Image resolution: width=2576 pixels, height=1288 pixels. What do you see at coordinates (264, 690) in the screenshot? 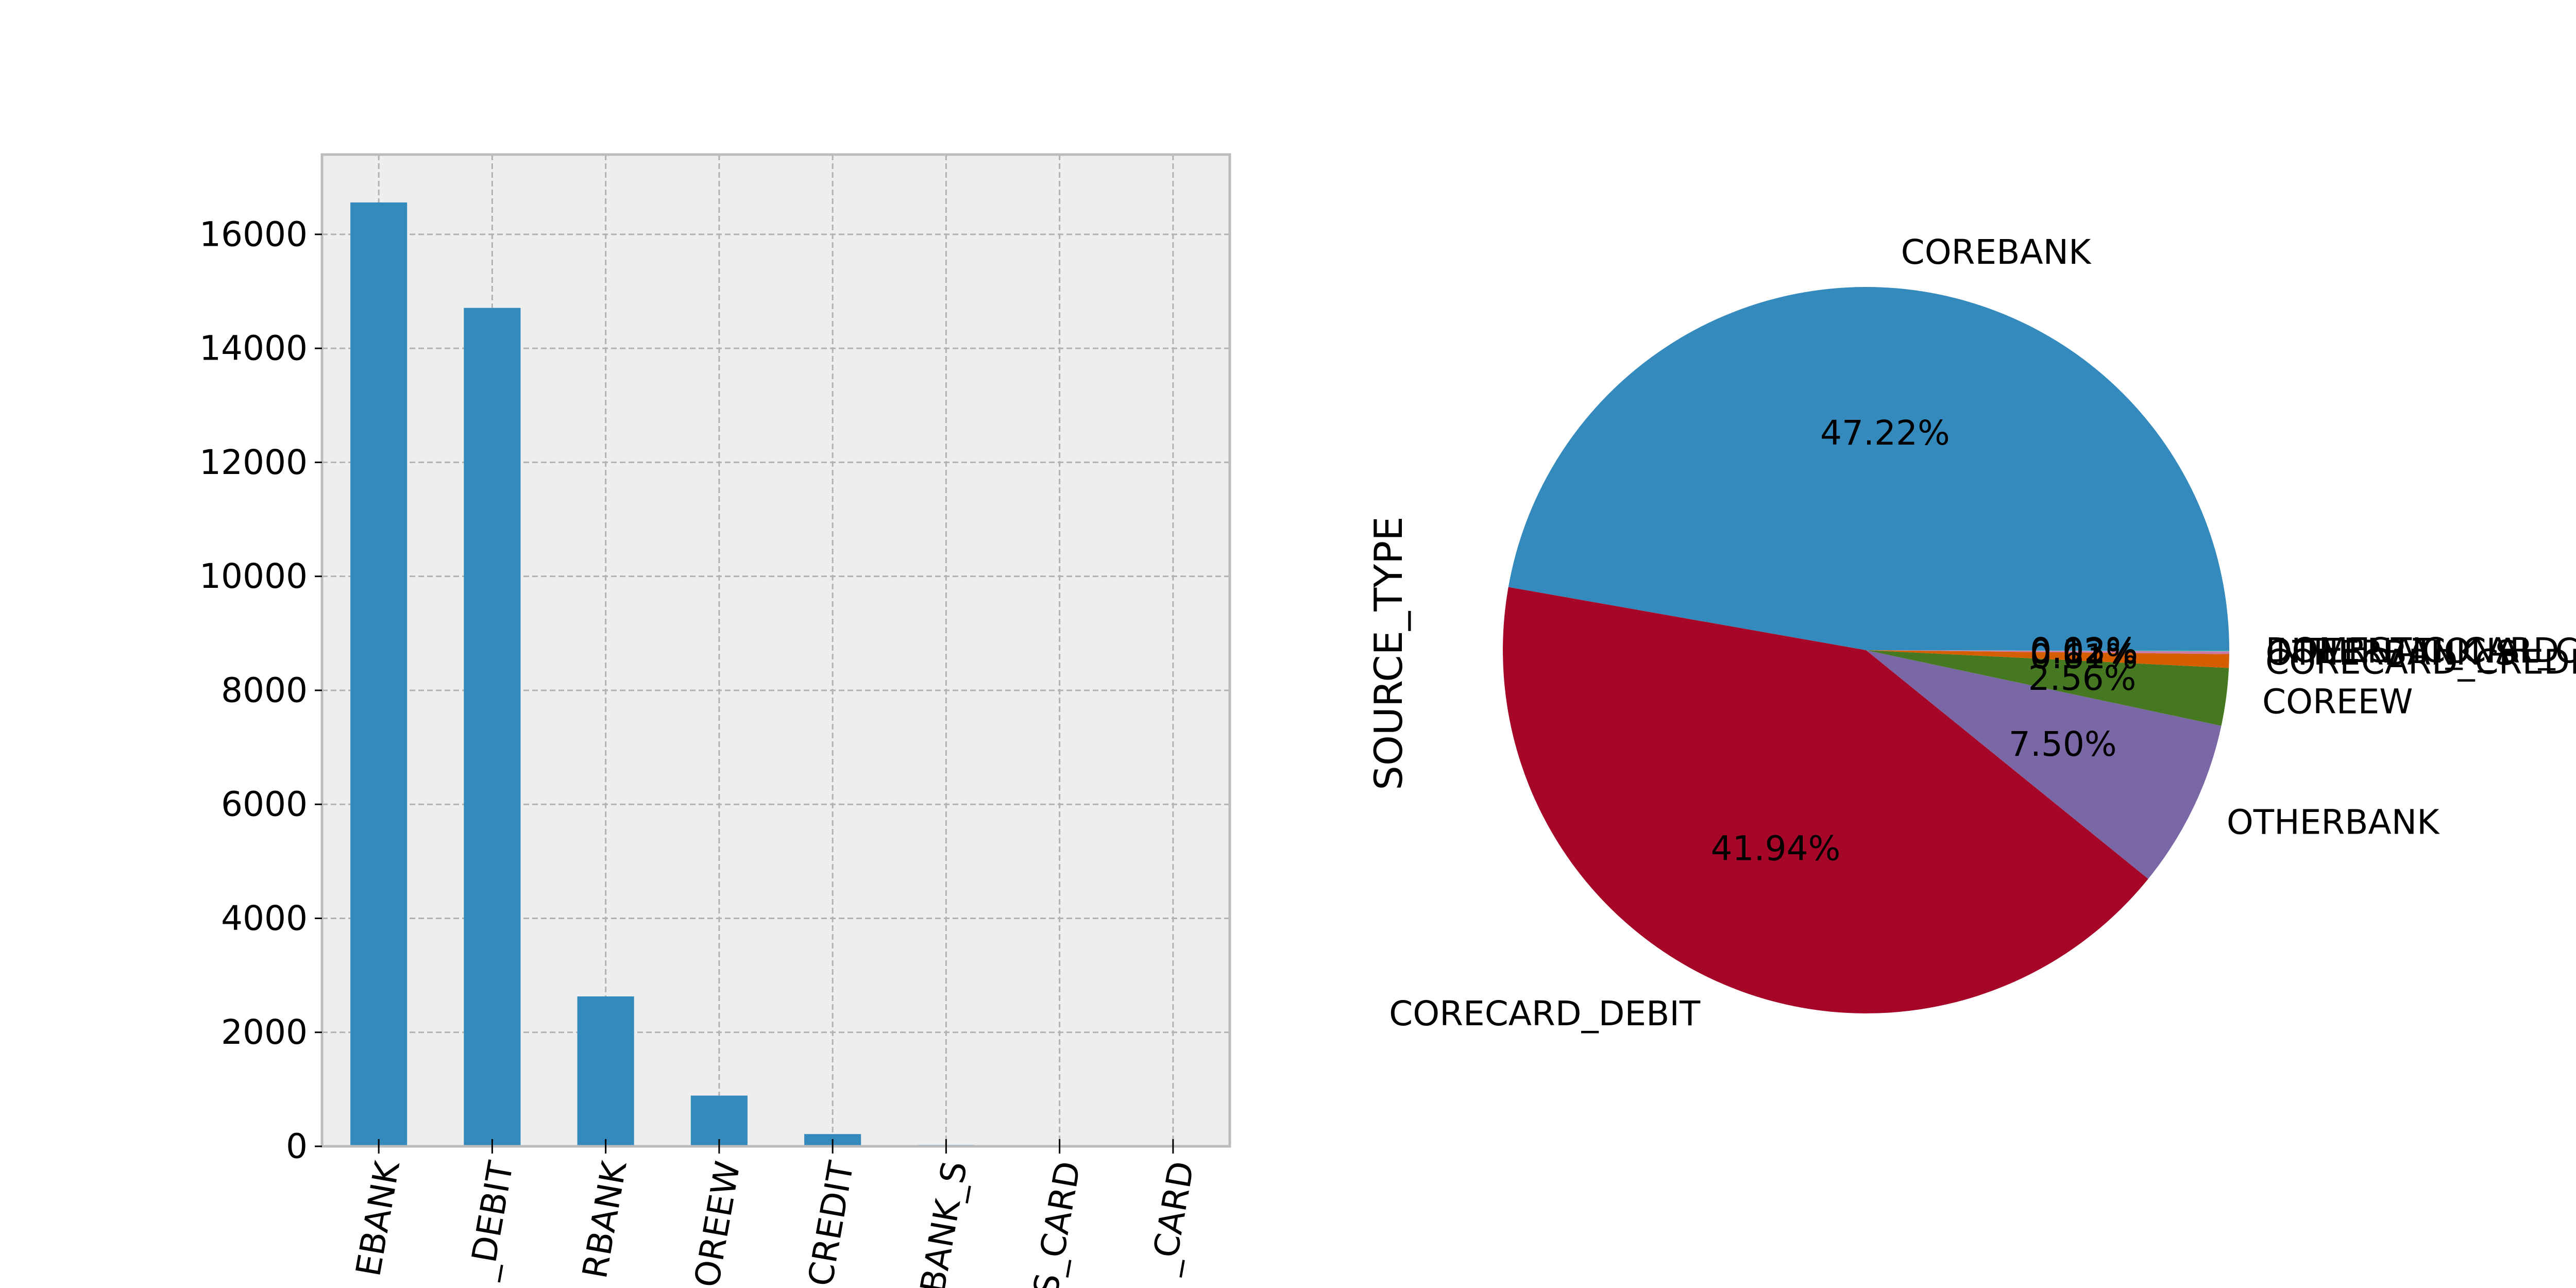
I see `y-tick-label: 8000` at bounding box center [264, 690].